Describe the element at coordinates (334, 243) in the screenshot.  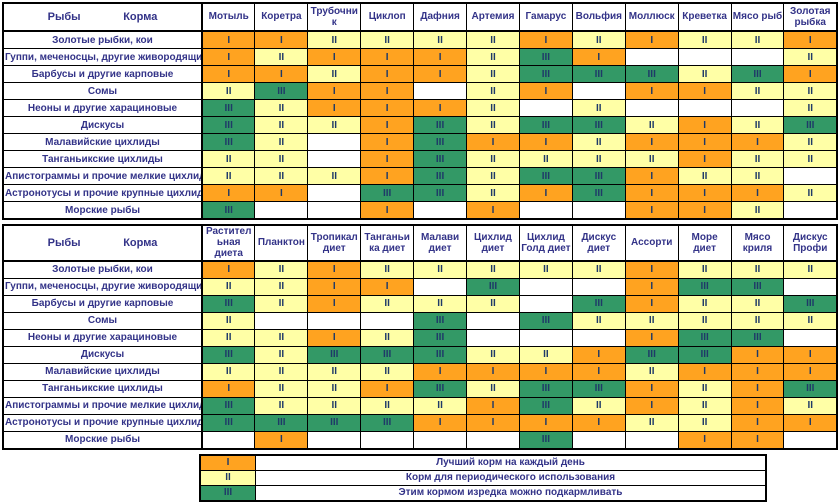
I see `food-column-header: Тропикал диет` at that location.